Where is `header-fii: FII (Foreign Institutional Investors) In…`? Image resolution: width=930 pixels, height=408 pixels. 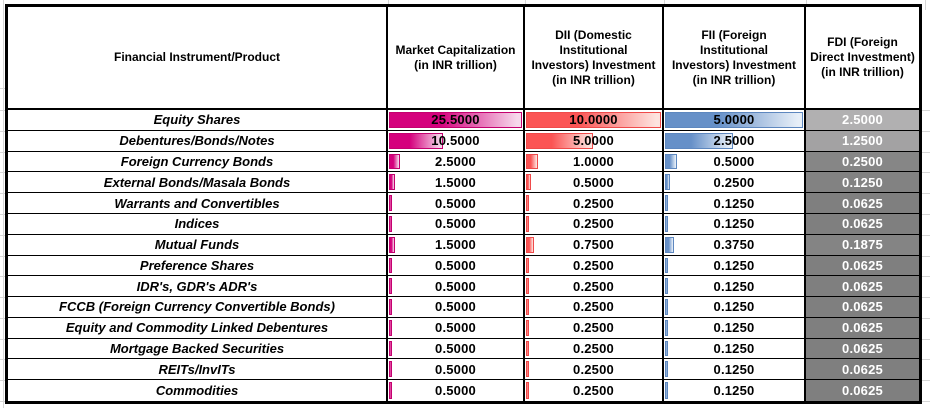
header-fii: FII (Foreign Institutional Investors) In… is located at coordinates (735, 58).